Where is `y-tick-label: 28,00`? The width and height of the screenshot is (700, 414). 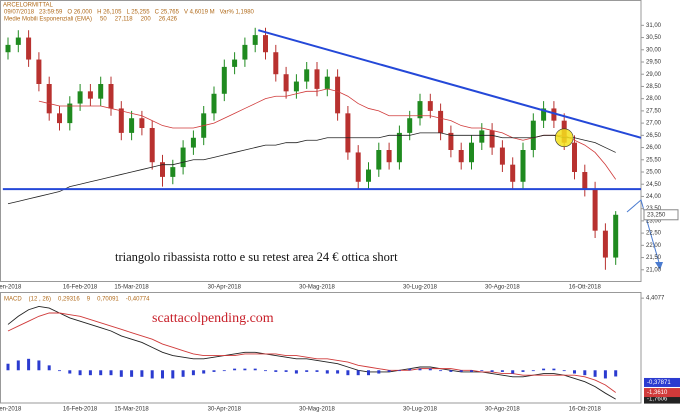
y-tick-label: 28,00 is located at coordinates (654, 99).